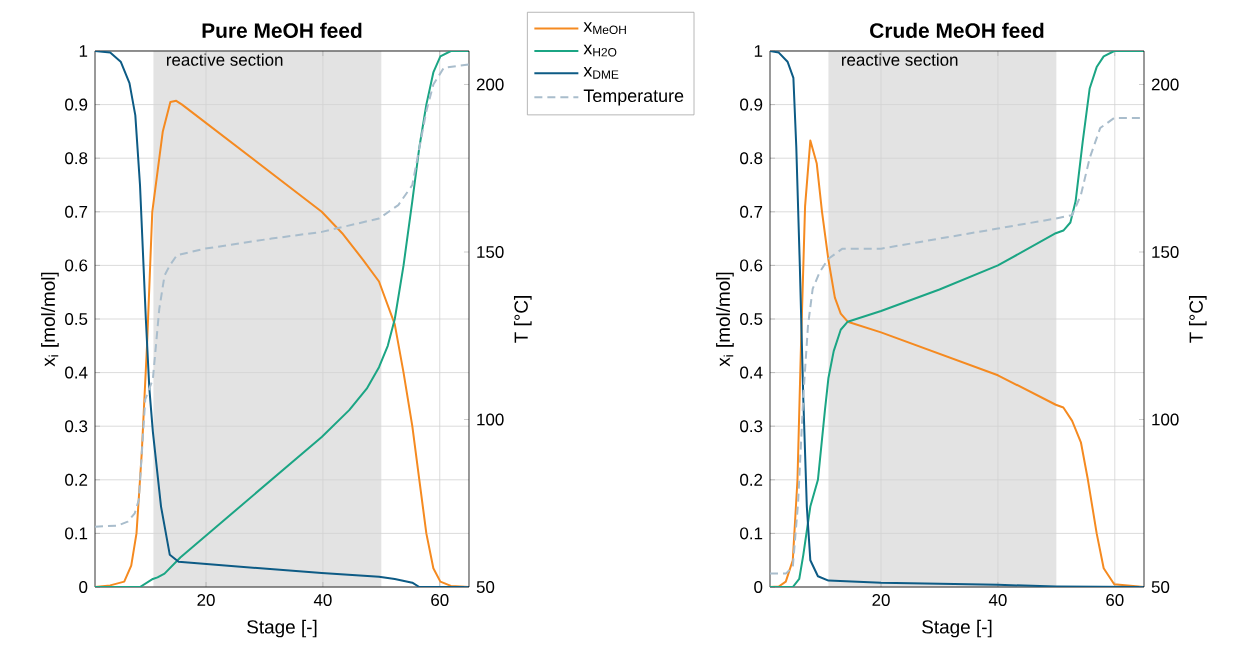 The height and width of the screenshot is (657, 1234). What do you see at coordinates (282, 30) in the screenshot?
I see `chart-title: Pure MeOH feed` at bounding box center [282, 30].